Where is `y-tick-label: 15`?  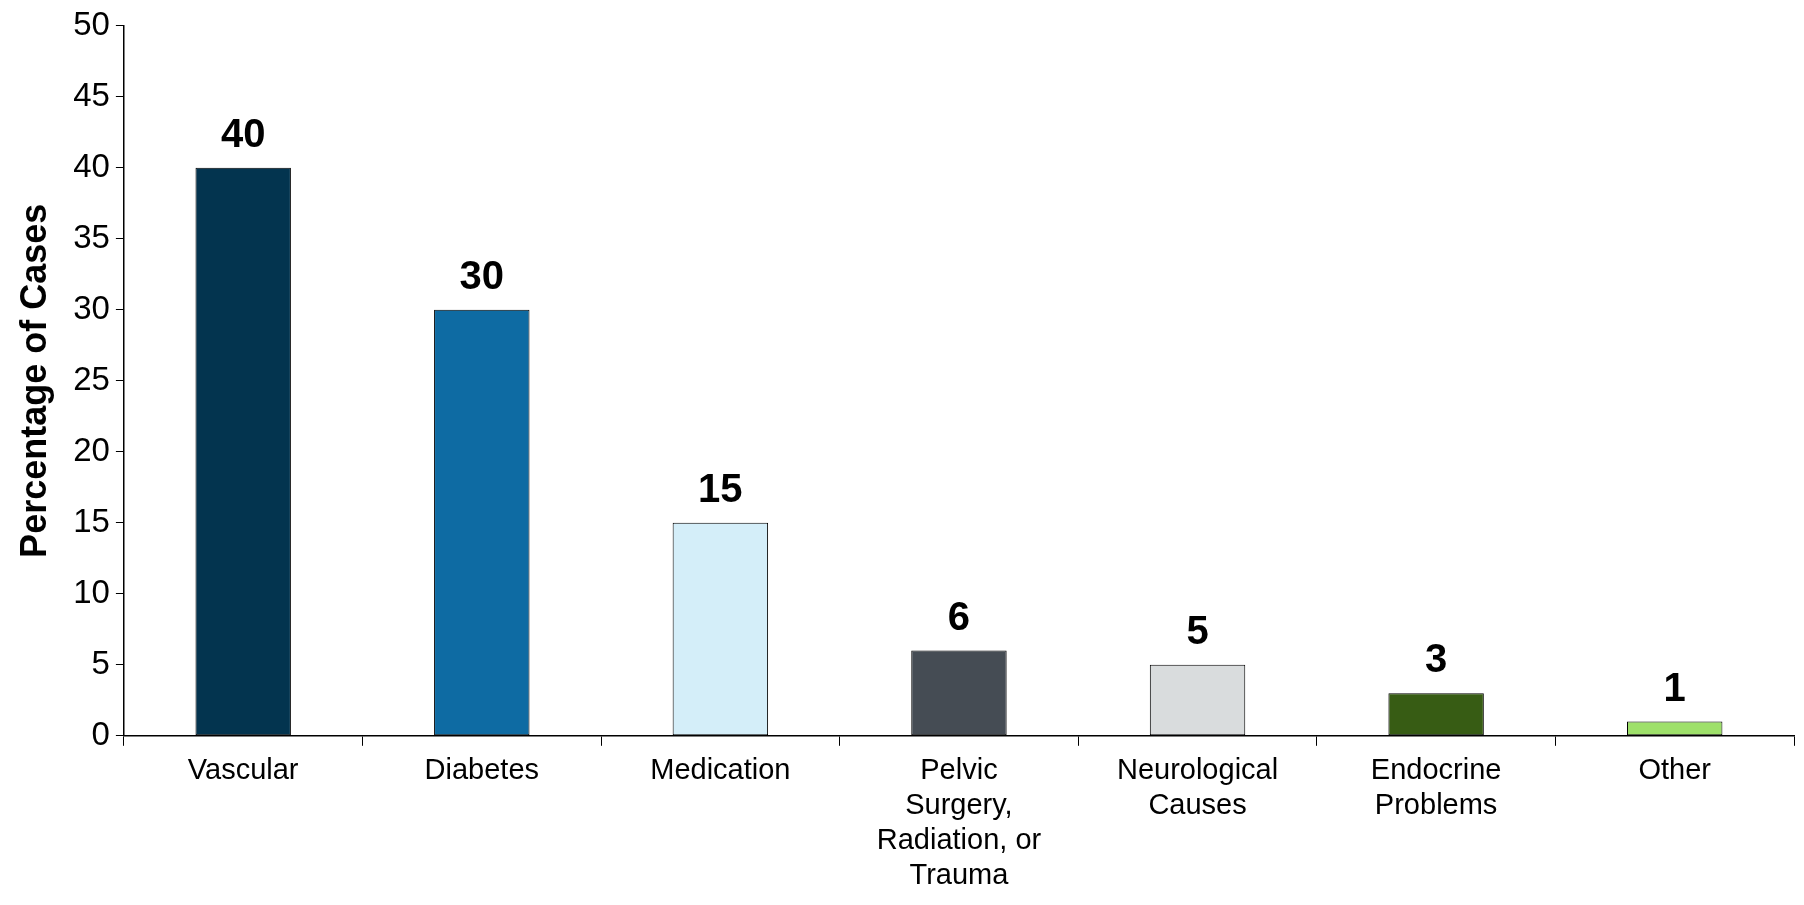
y-tick-label: 15 is located at coordinates (91, 520).